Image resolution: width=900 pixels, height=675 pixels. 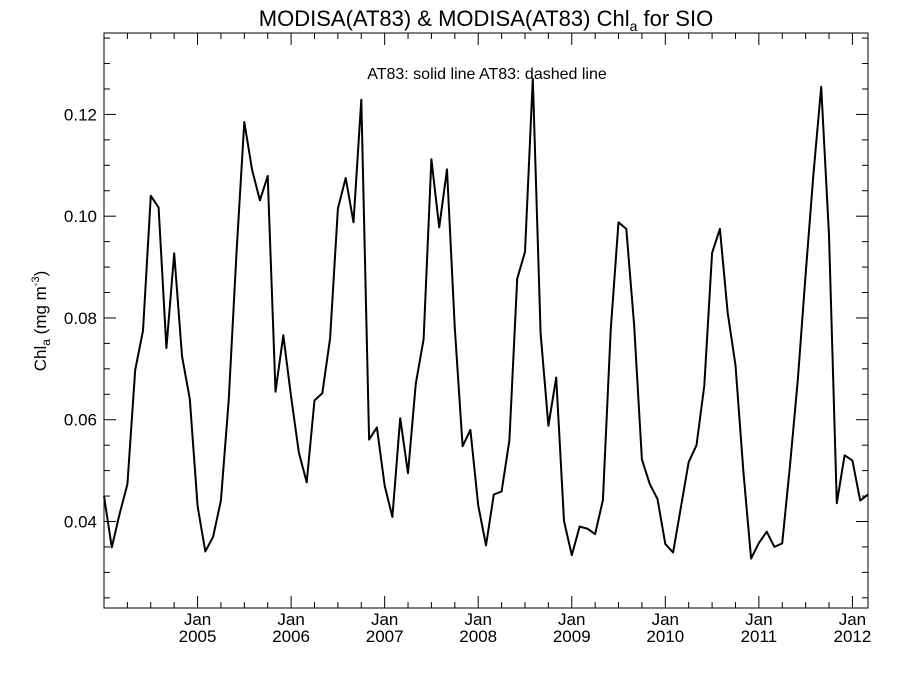 I want to click on y-axis-label-mid: (mg m, so click(x=40, y=312).